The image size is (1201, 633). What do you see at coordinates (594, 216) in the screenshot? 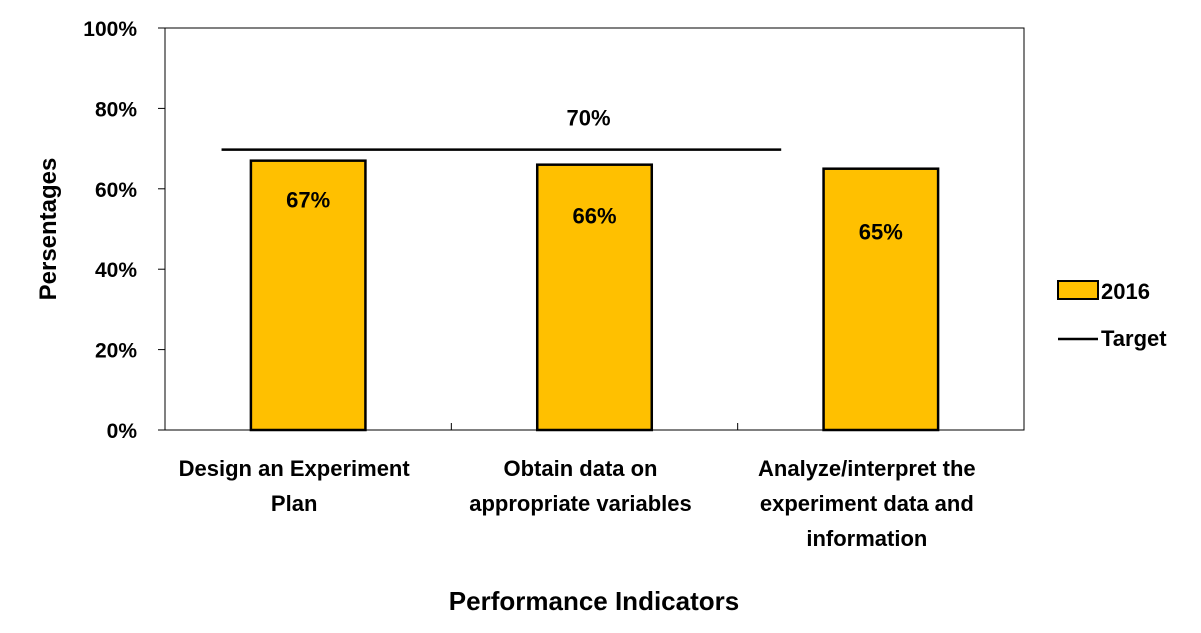
I see `bar-data-label: 66%` at bounding box center [594, 216].